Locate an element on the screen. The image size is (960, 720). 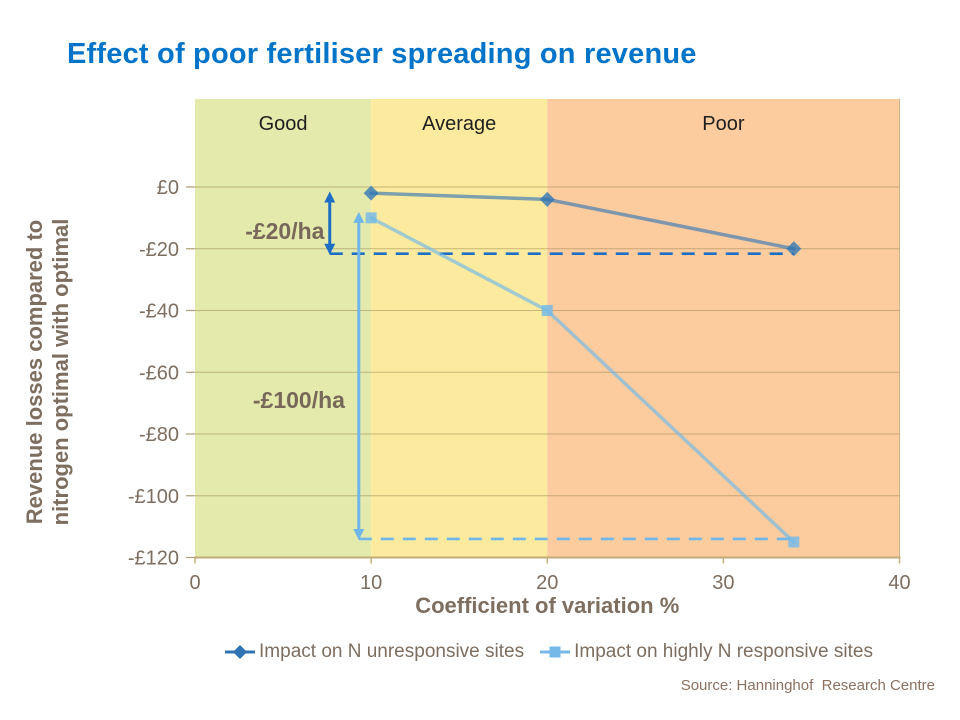
annotation-label: -£100/ha is located at coordinates (299, 400).